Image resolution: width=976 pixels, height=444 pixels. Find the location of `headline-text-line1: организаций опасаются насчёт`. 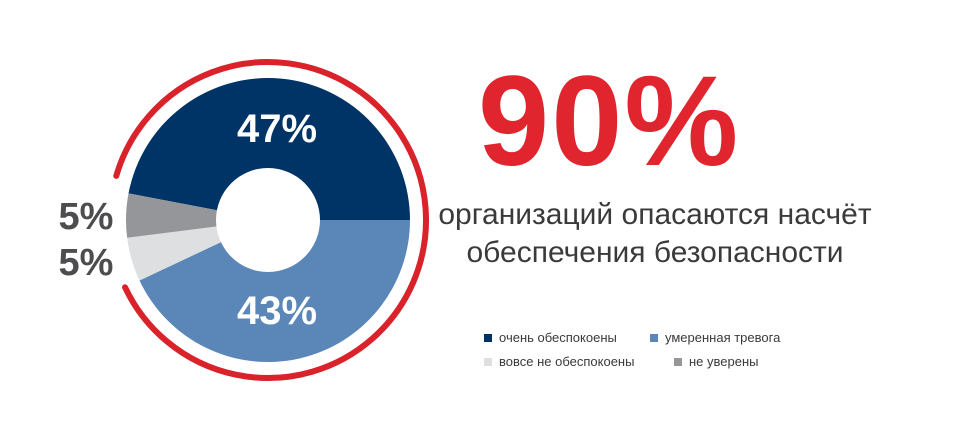

headline-text-line1: организаций опасаются насчёт is located at coordinates (655, 214).